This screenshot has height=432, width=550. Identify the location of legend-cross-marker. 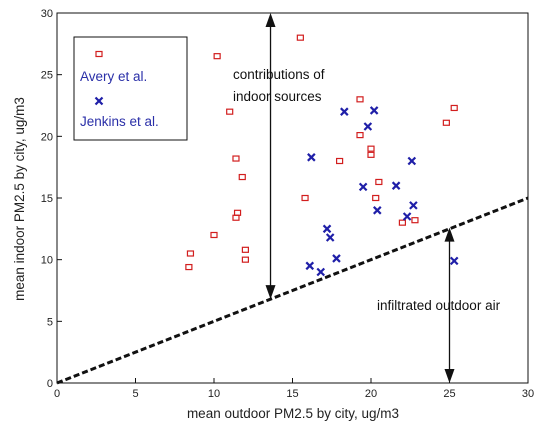
(99, 101).